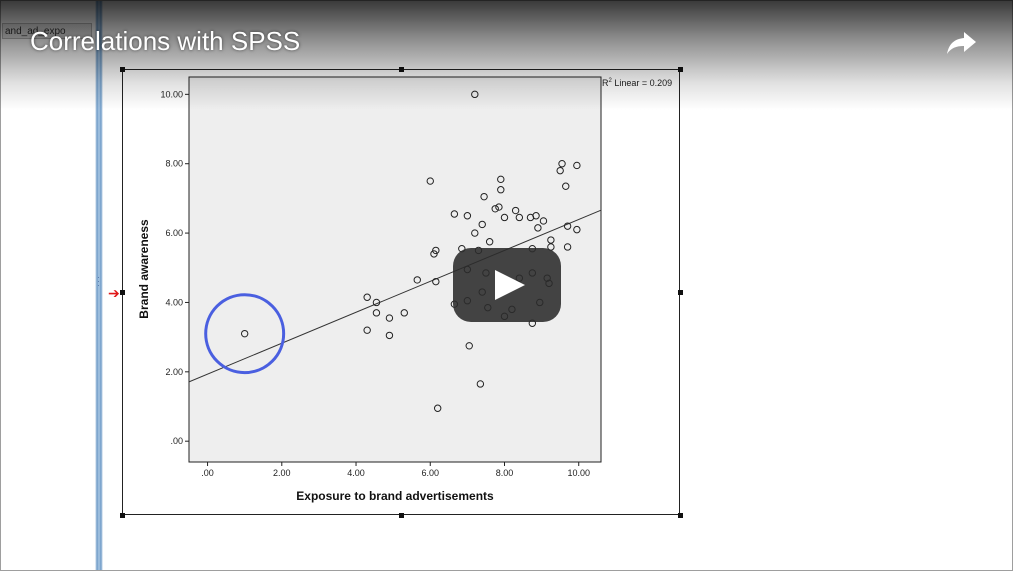 Image resolution: width=1013 pixels, height=571 pixels. What do you see at coordinates (144, 269) in the screenshot?
I see `y-axis-label: Brand awareness` at bounding box center [144, 269].